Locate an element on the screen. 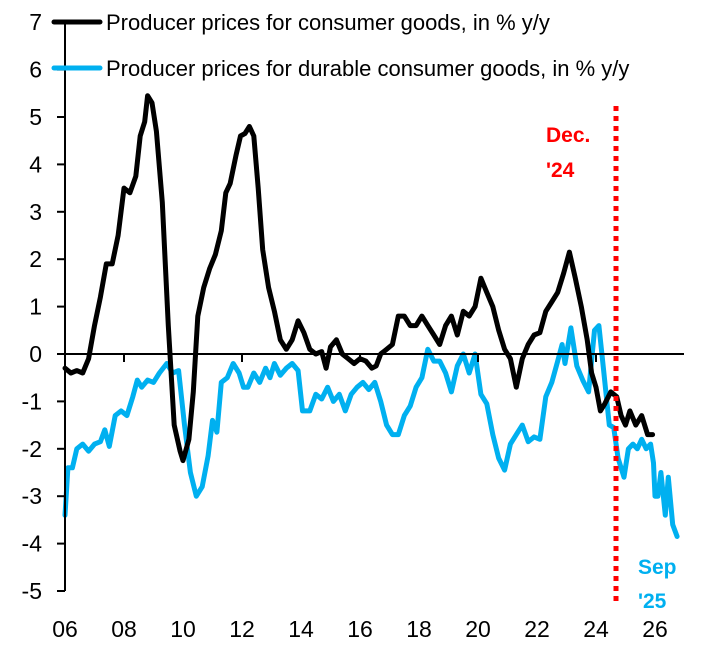 The image size is (715, 646). x-tick-label: 22 is located at coordinates (537, 629).